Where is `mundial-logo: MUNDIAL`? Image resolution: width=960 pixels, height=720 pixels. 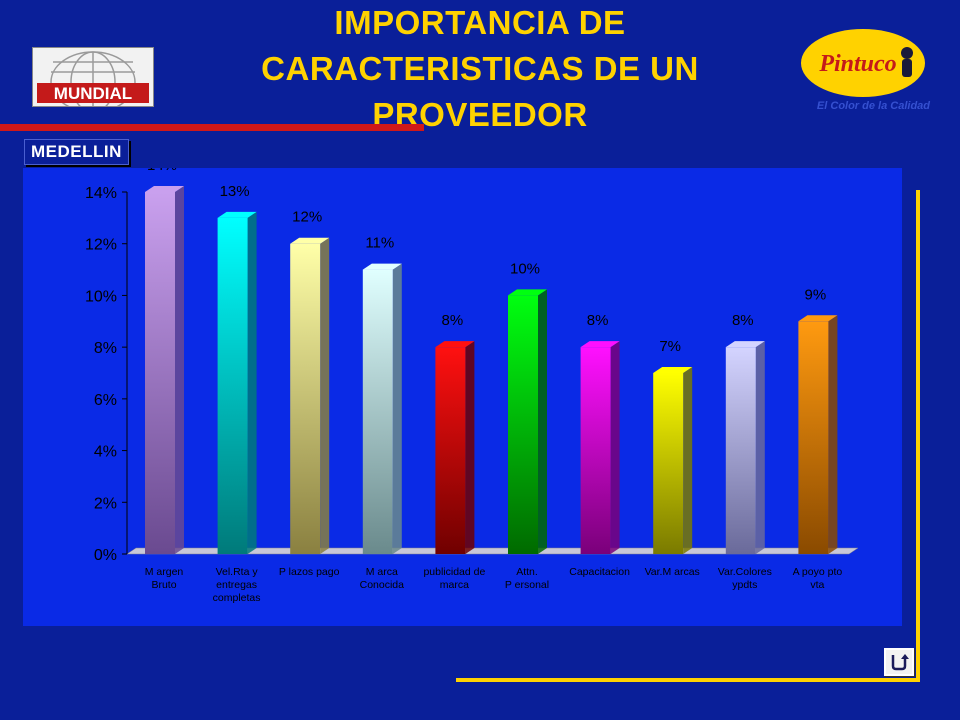
mundial-logo: MUNDIAL is located at coordinates (93, 77).